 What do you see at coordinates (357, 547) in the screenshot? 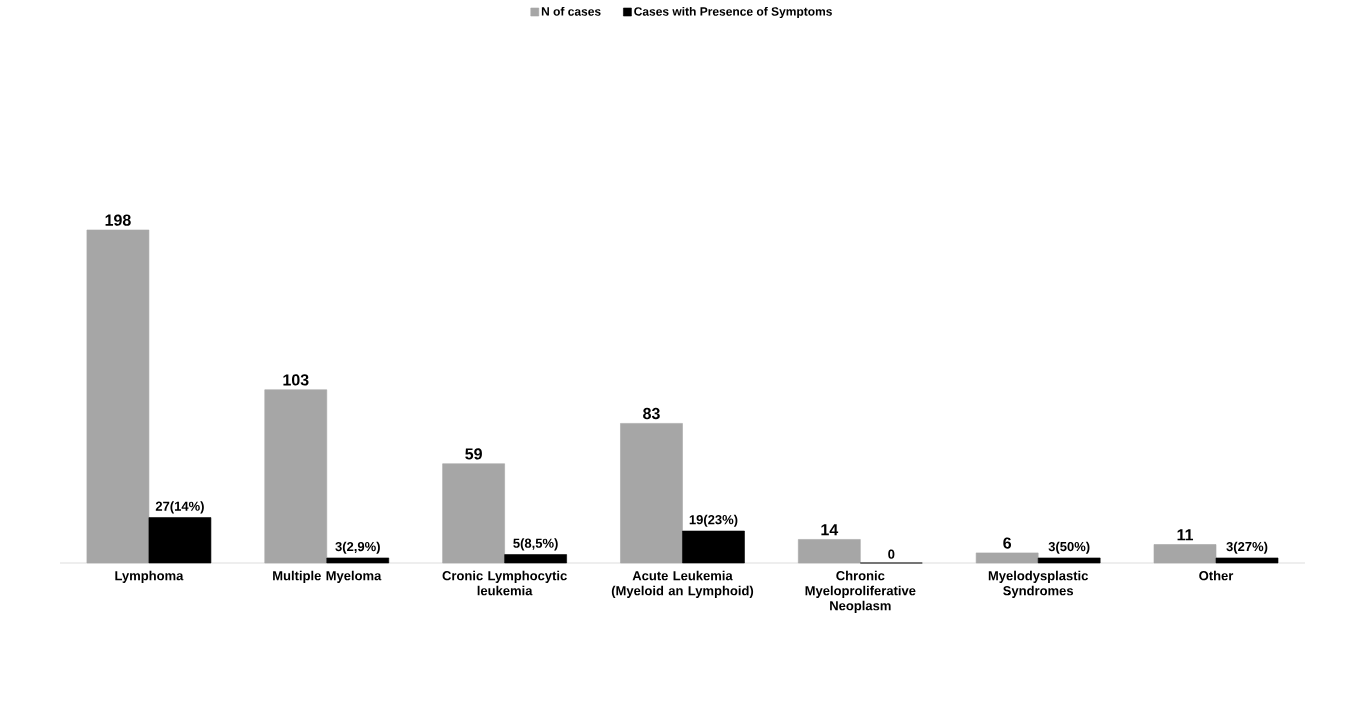
I see `data-label: 3(2,9%)` at bounding box center [357, 547].